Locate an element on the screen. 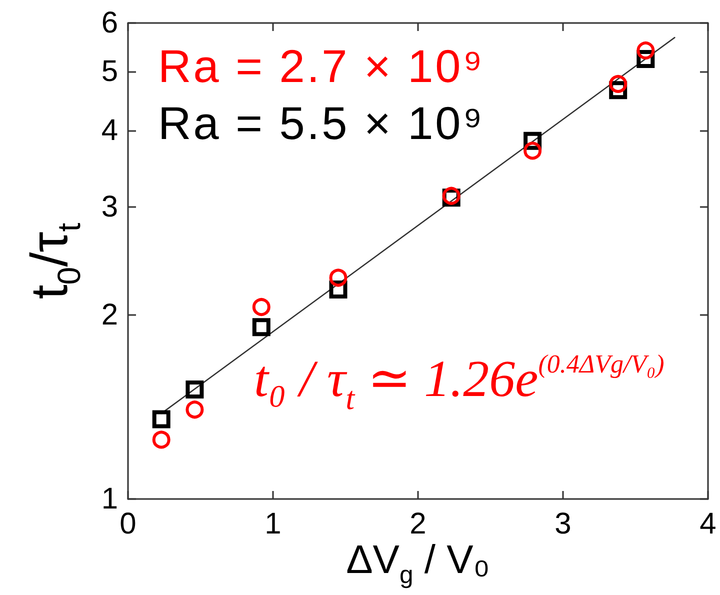  y-tick-label: 5 is located at coordinates (109, 71).